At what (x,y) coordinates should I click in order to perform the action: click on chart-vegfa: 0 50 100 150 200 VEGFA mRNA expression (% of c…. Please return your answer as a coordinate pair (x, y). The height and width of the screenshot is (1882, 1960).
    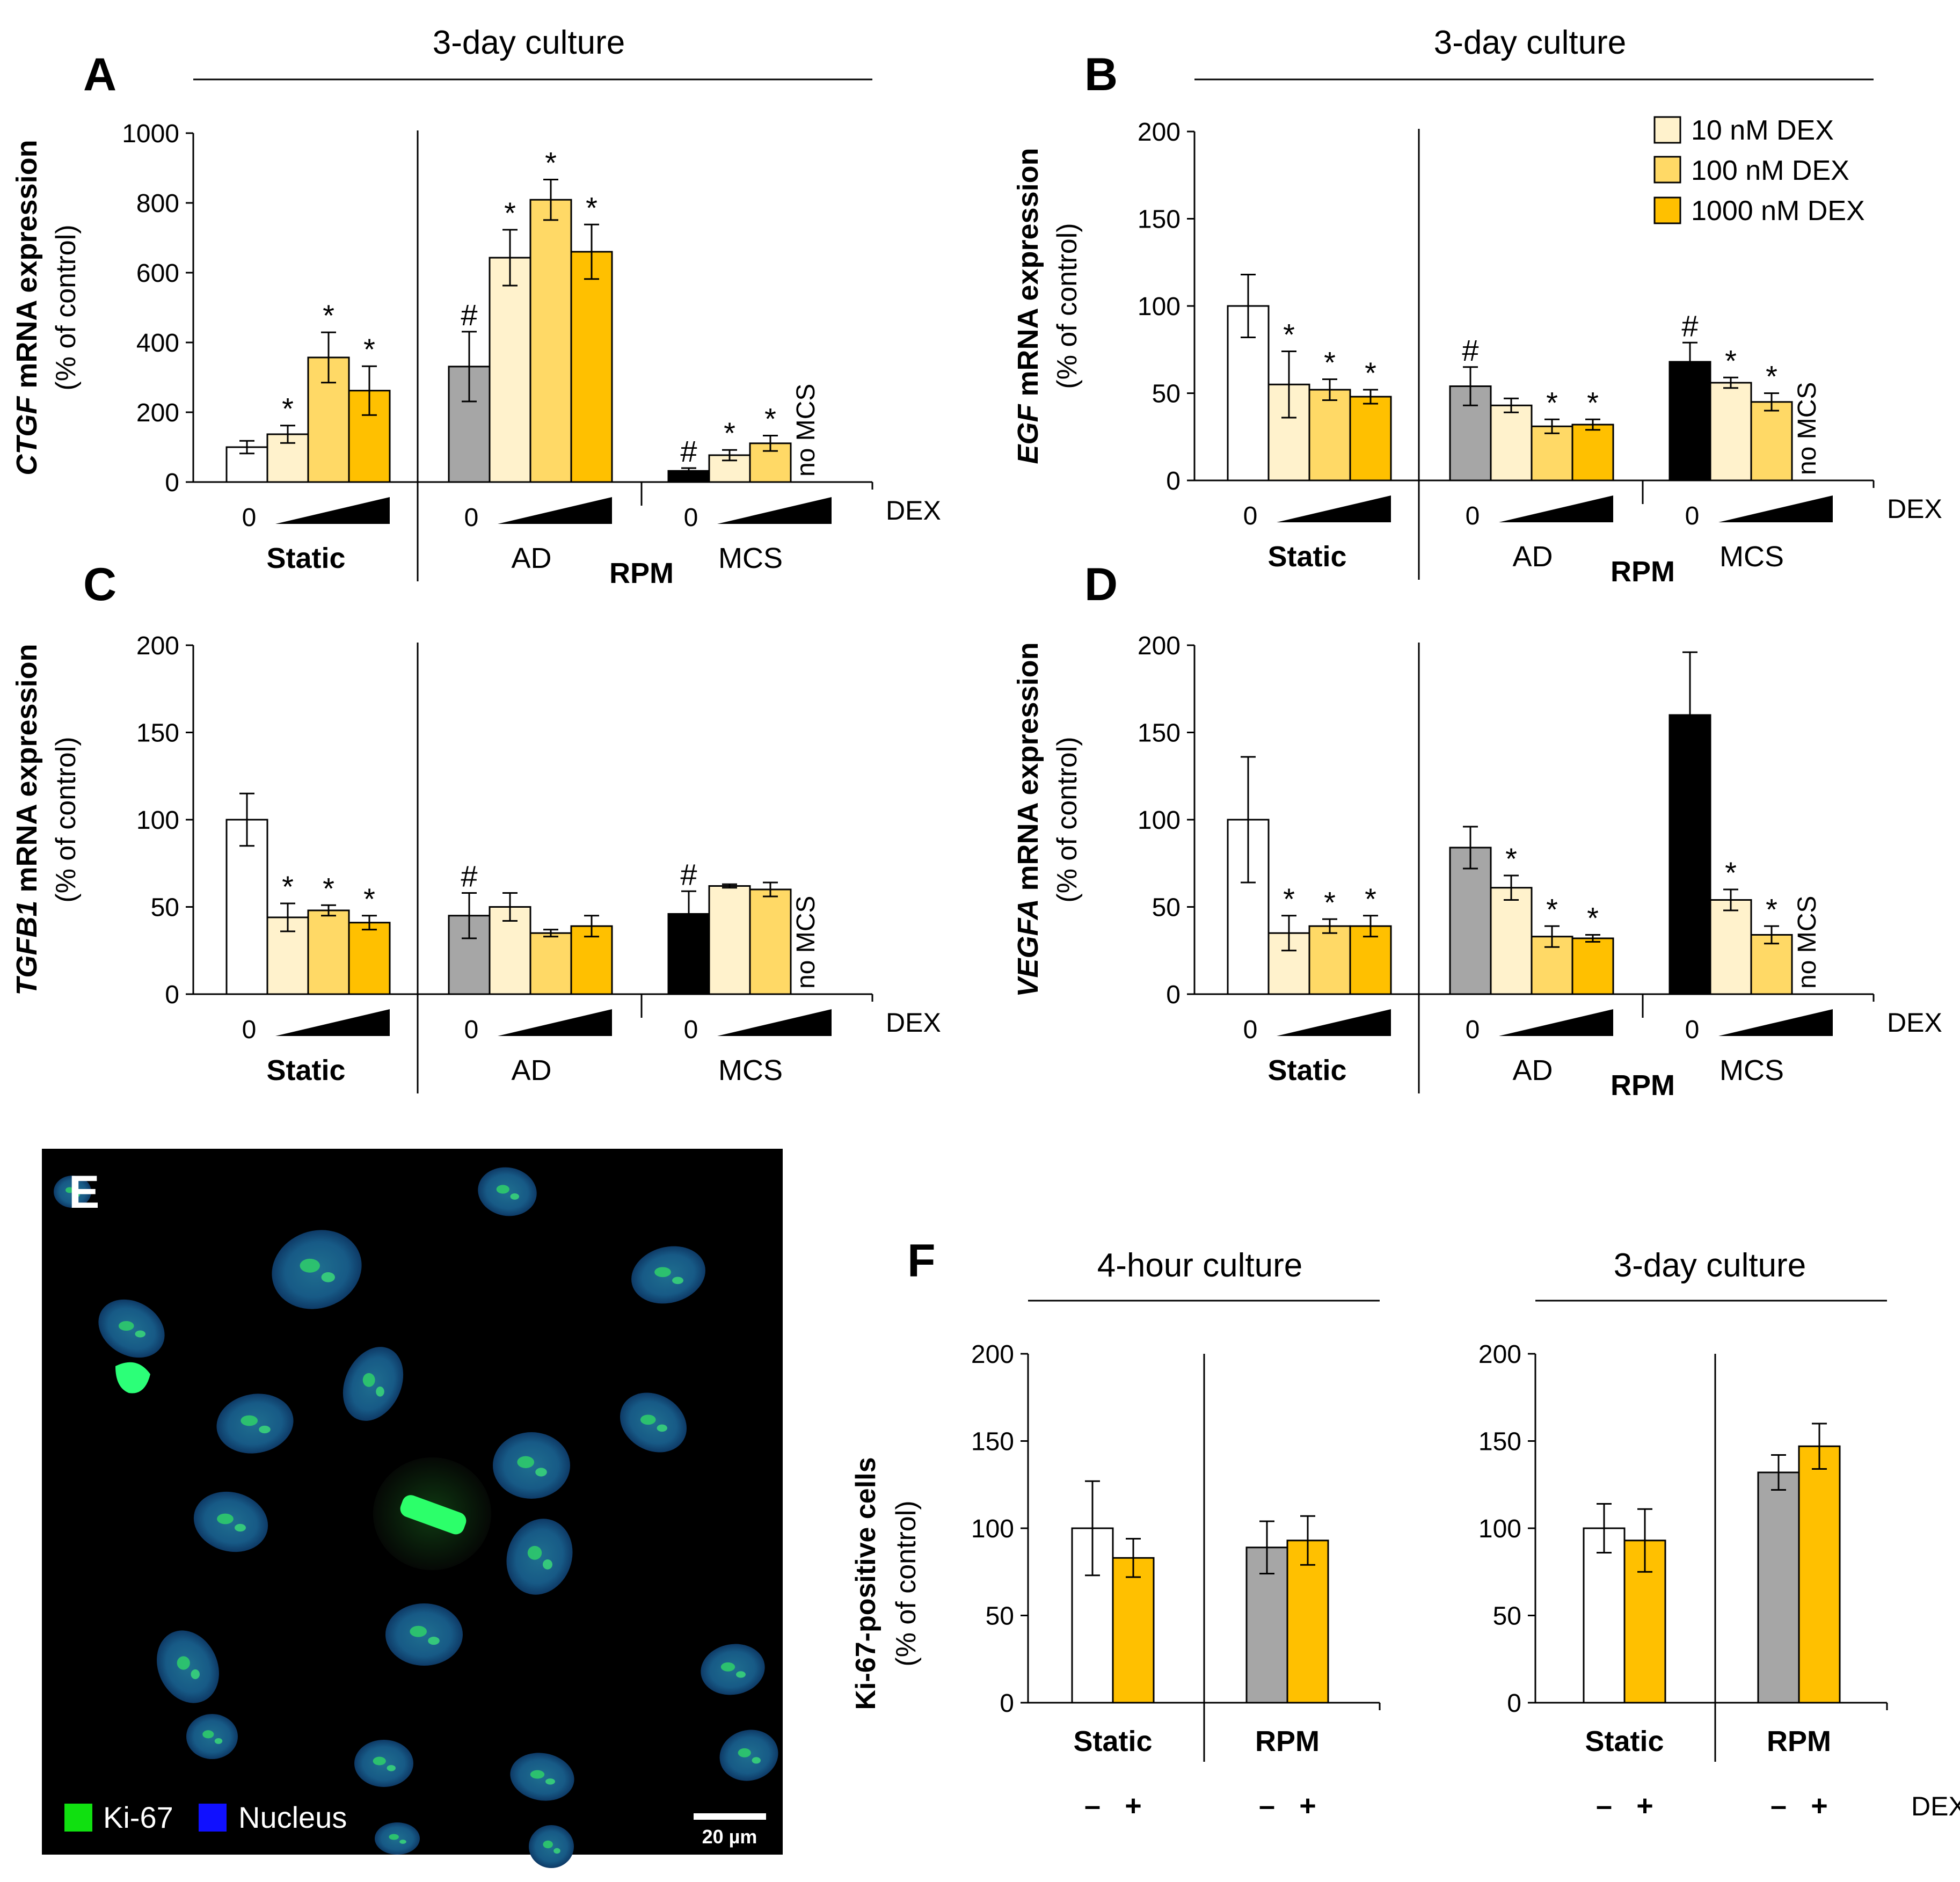
    Looking at the image, I should click on (1477, 867).